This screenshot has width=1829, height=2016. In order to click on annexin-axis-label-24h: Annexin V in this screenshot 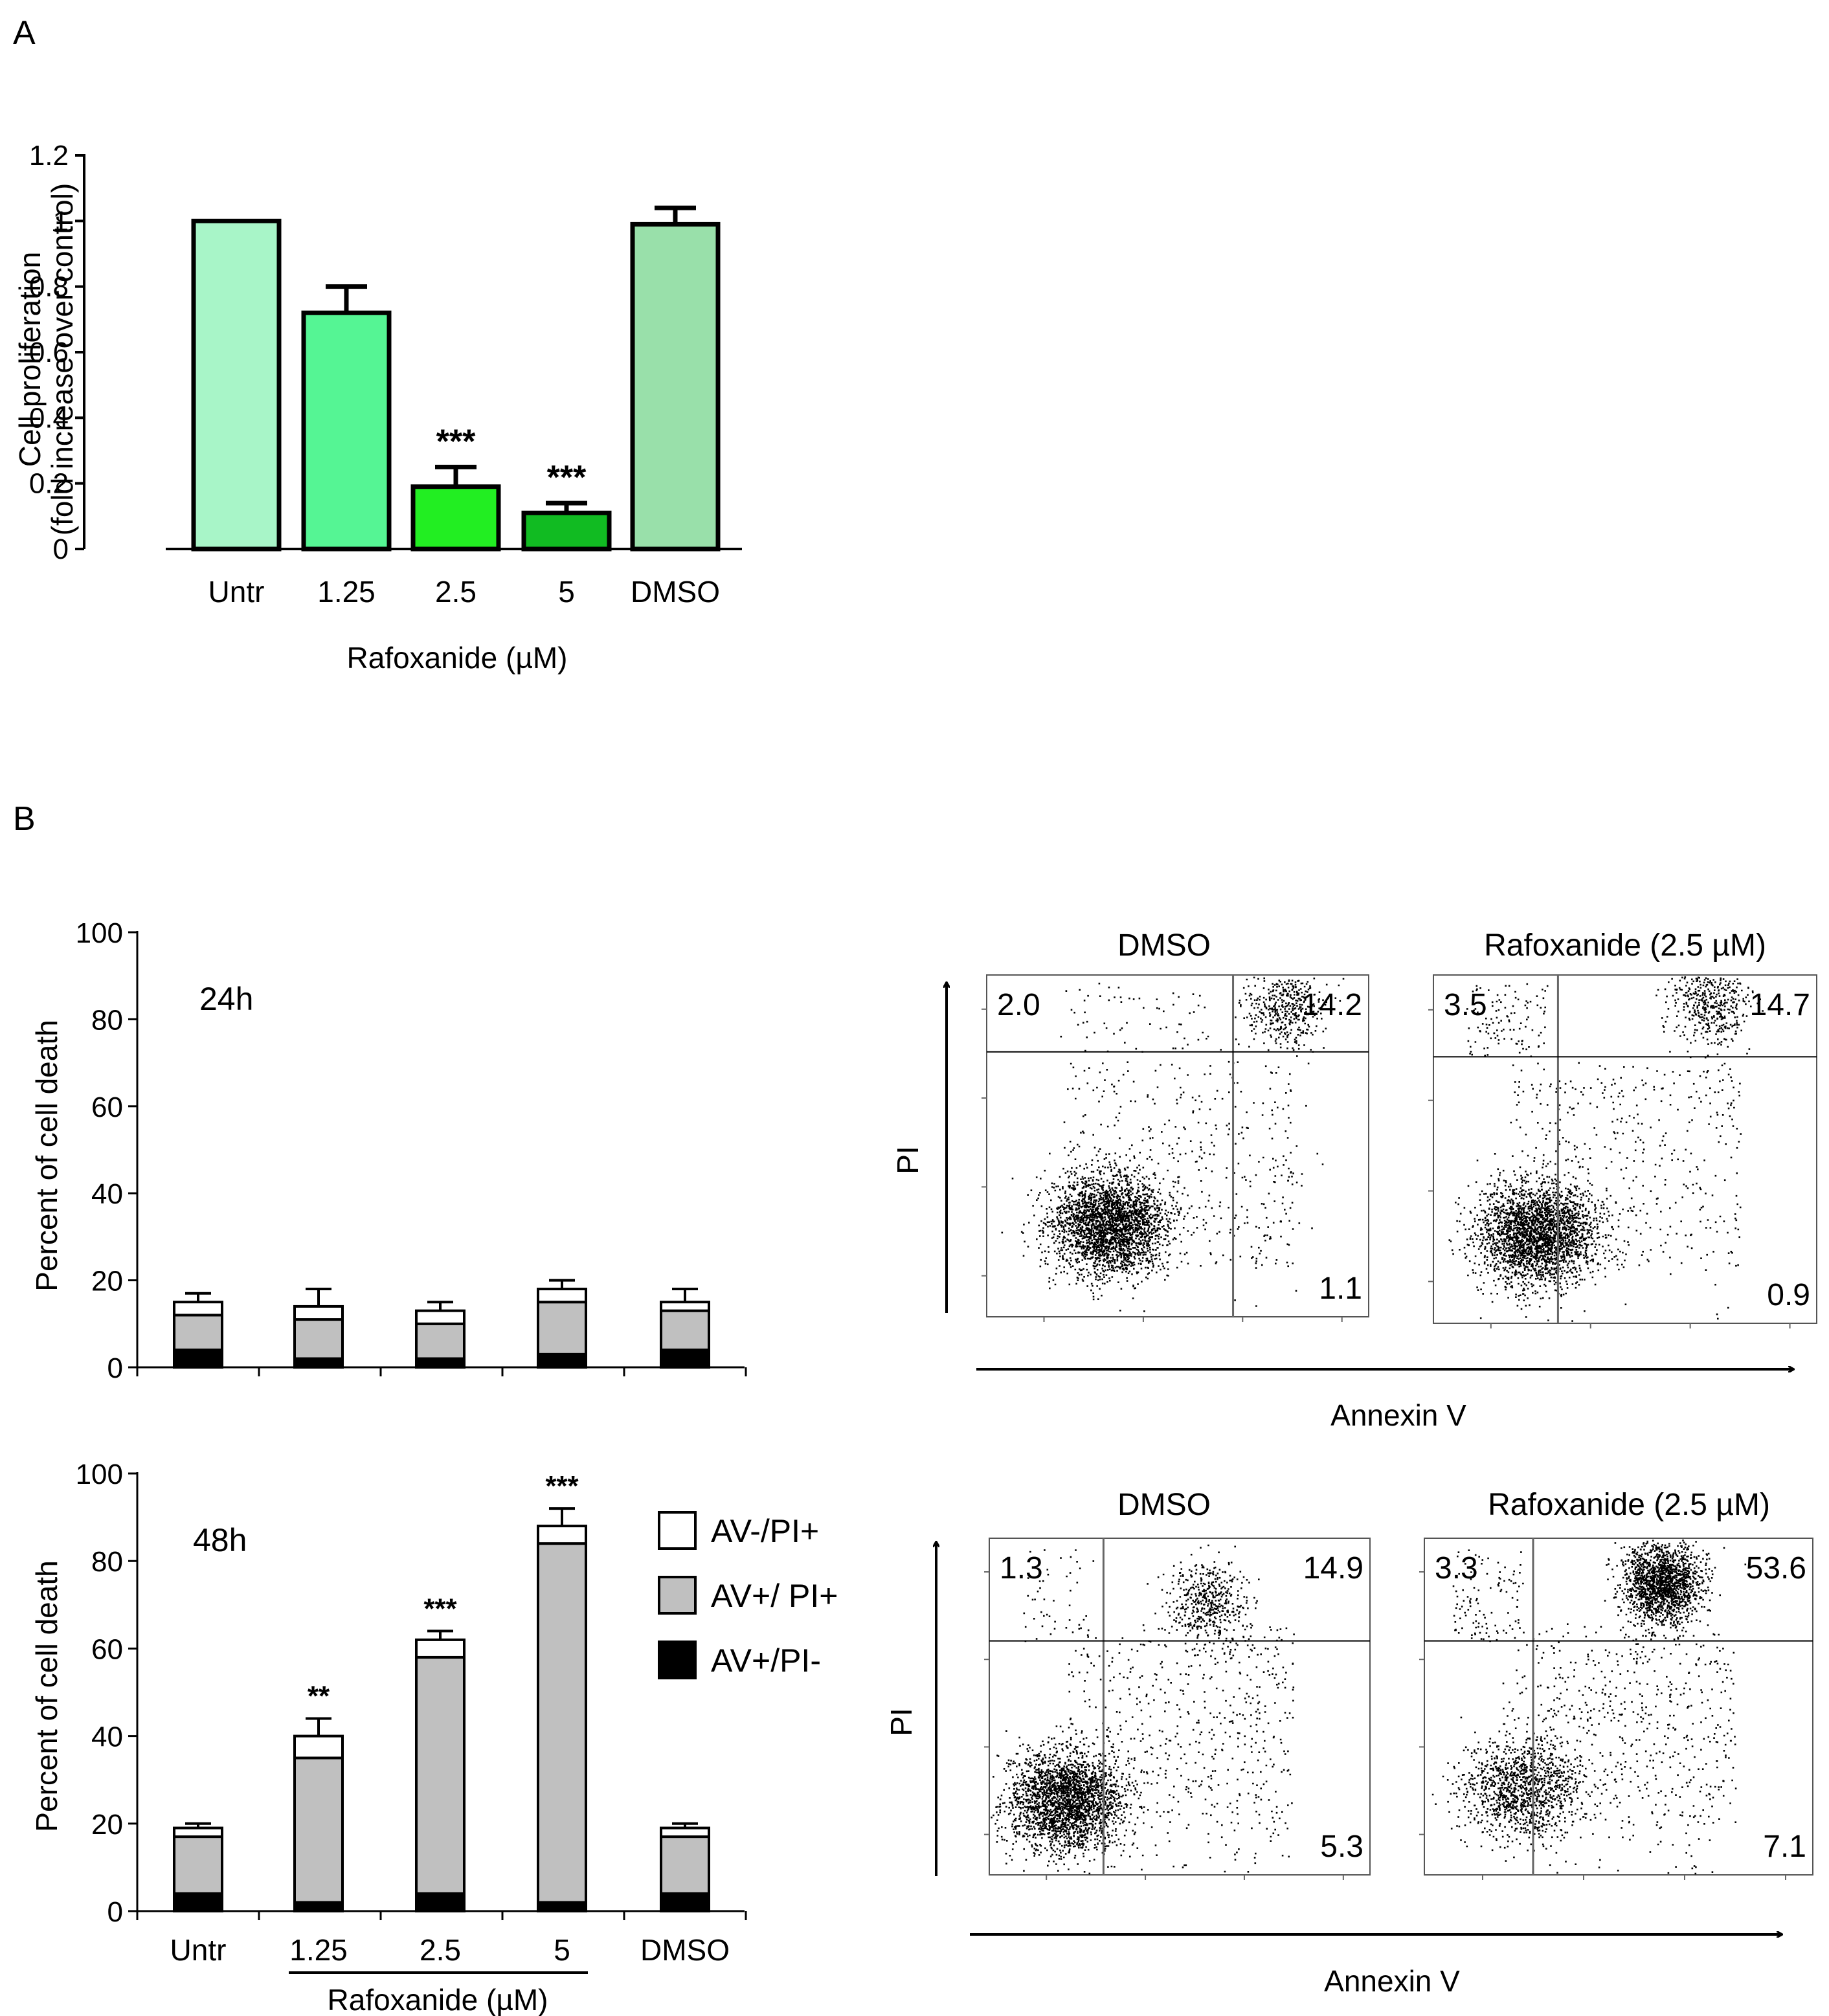, I will do `click(1398, 1415)`.